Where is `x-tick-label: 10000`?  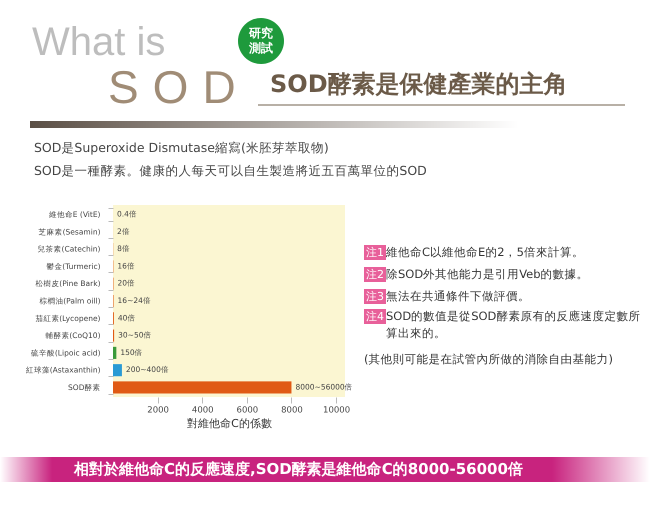
x-tick-label: 10000 is located at coordinates (336, 411).